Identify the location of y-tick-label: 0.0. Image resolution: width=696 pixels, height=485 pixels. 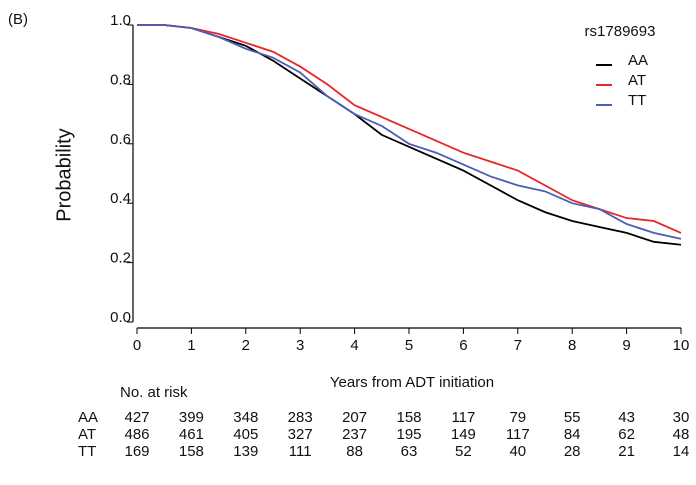
(120, 317).